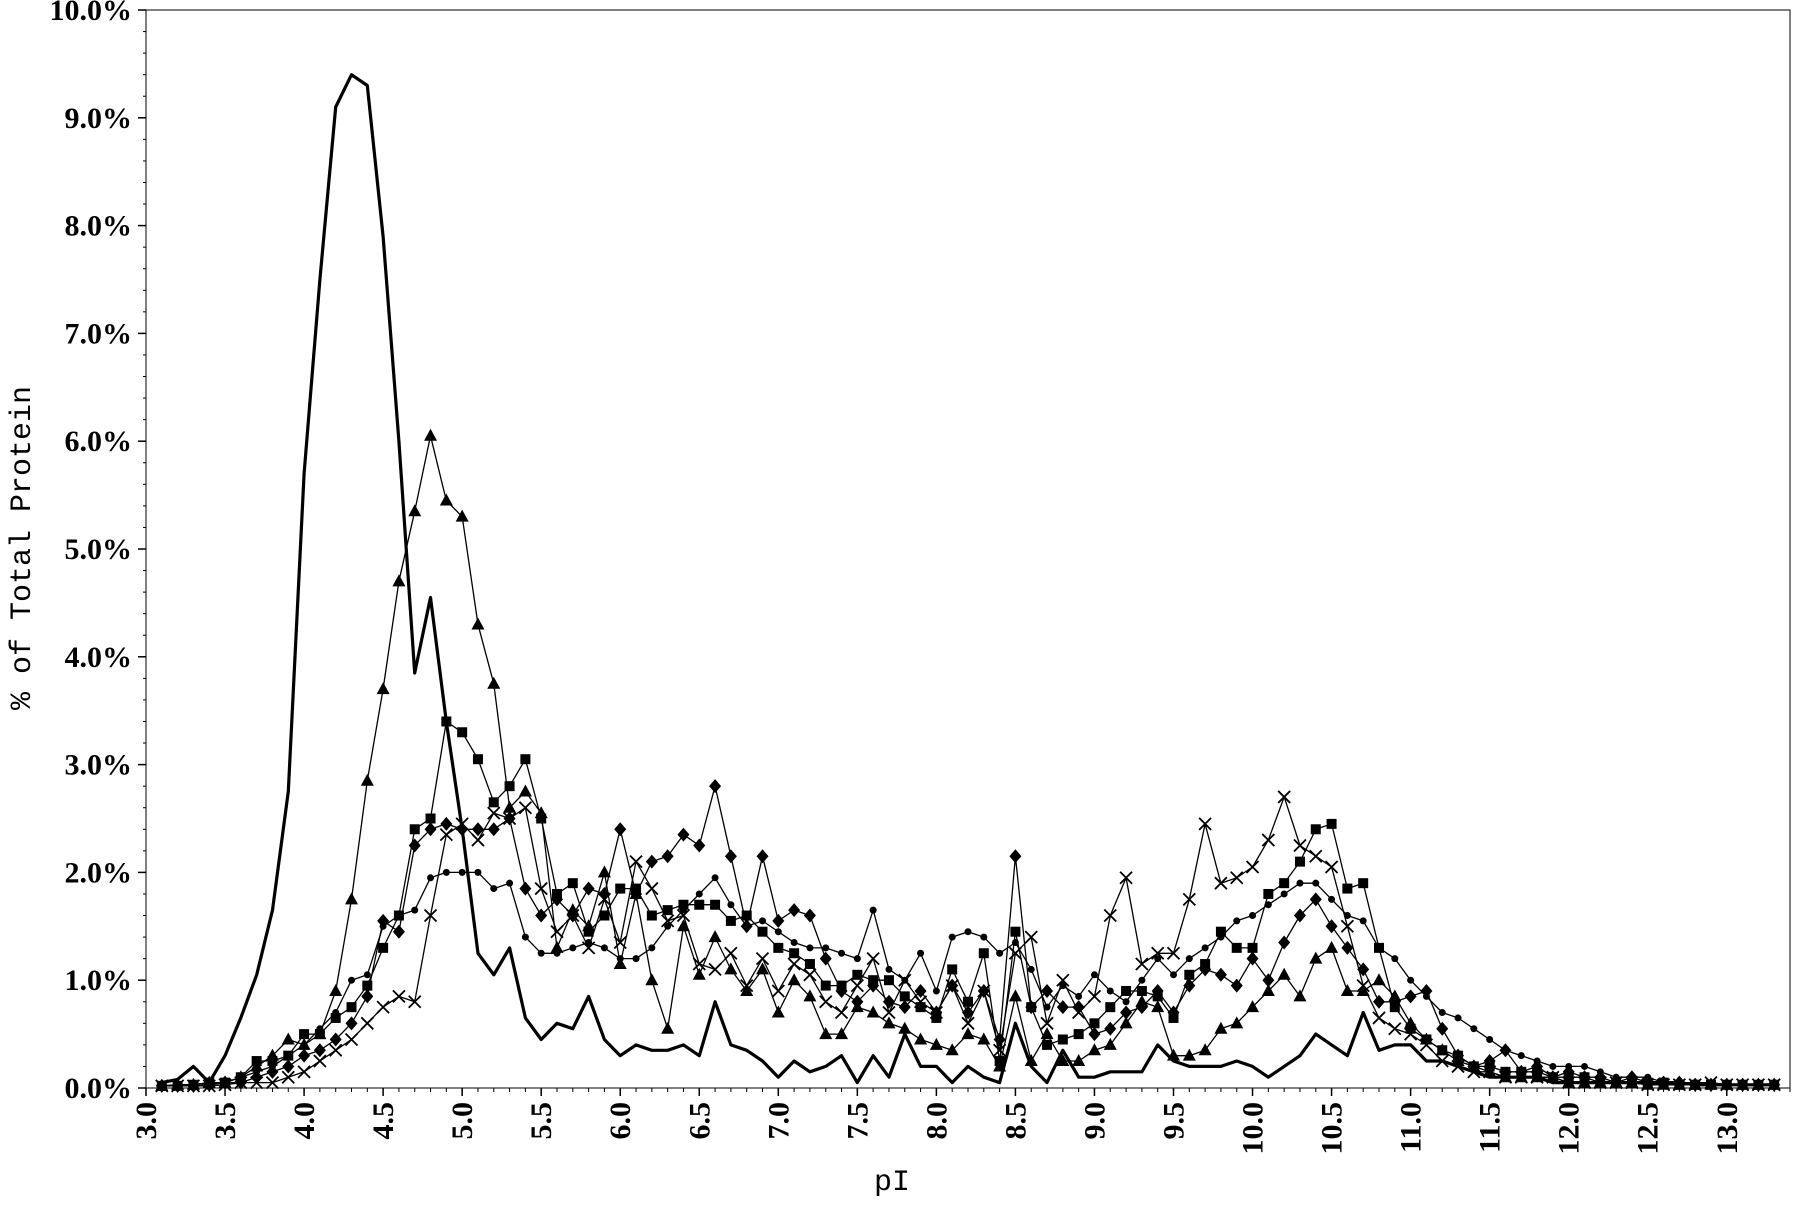 The height and width of the screenshot is (1205, 1800). Describe the element at coordinates (620, 1121) in the screenshot. I see `x-tick-label: 6.0` at that location.